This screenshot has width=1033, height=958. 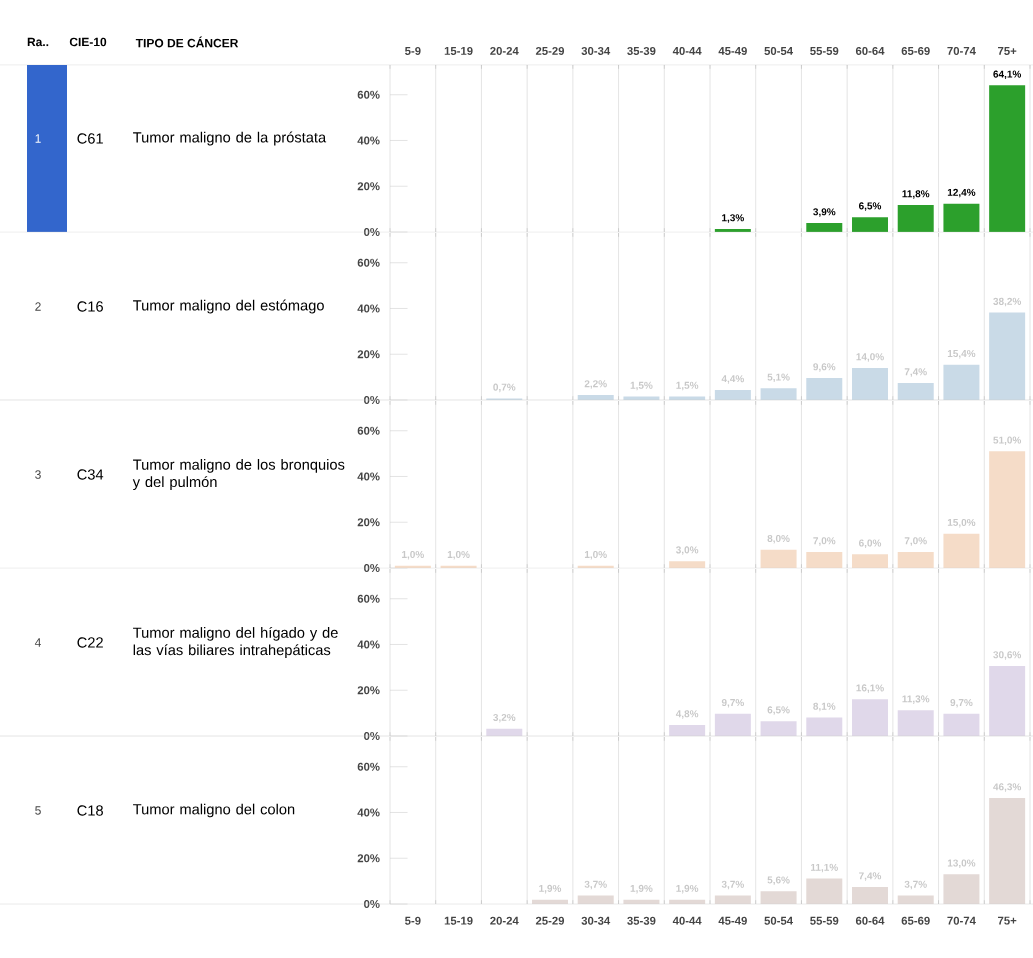 What do you see at coordinates (187, 42) in the screenshot?
I see `text: TIPO DE CÁNCER` at bounding box center [187, 42].